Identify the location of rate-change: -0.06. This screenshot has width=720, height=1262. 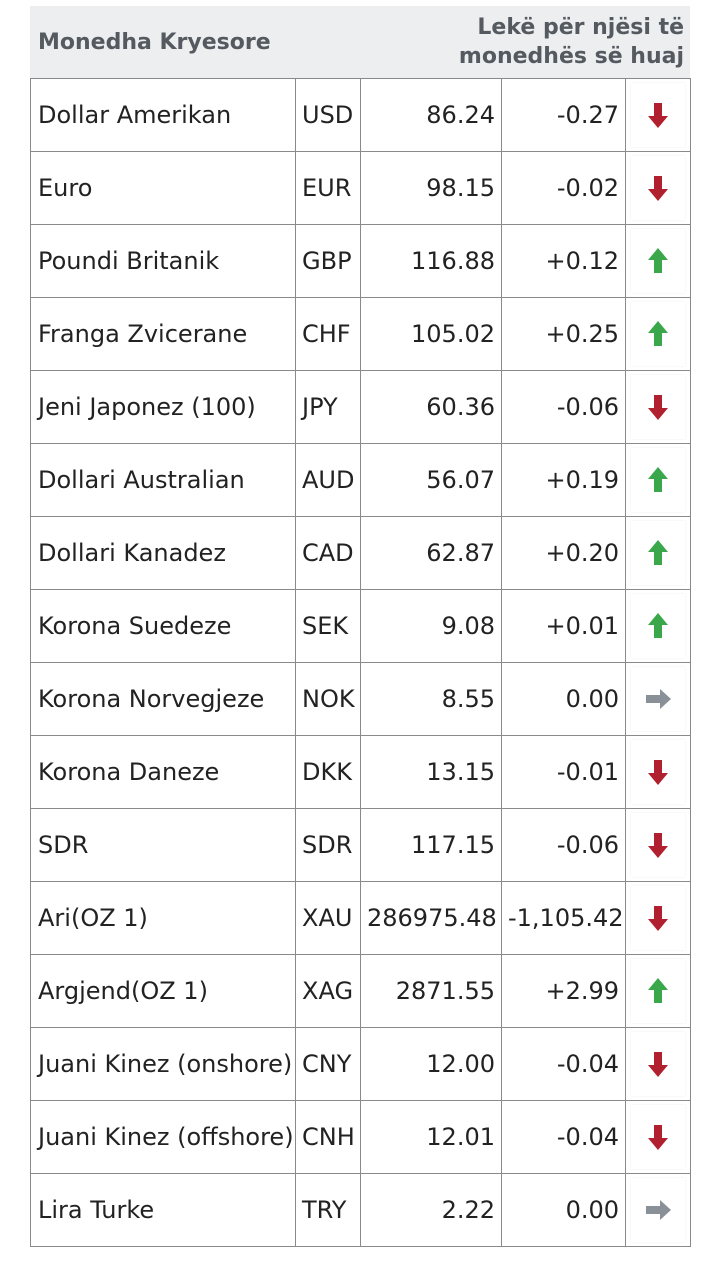
(563, 407).